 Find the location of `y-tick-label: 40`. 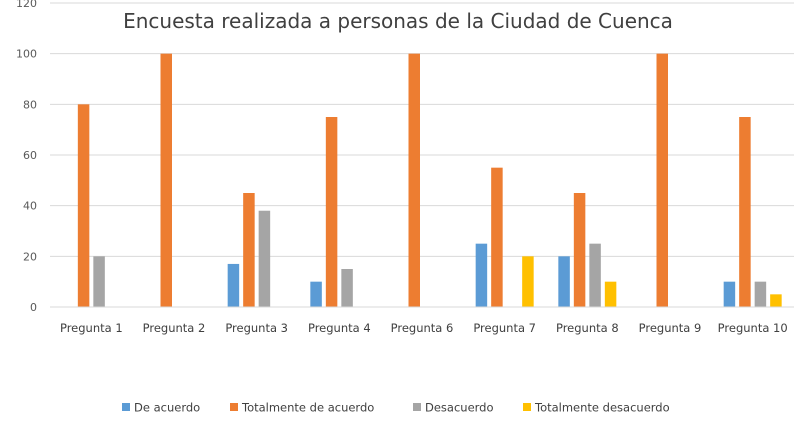

y-tick-label: 40 is located at coordinates (30, 206).